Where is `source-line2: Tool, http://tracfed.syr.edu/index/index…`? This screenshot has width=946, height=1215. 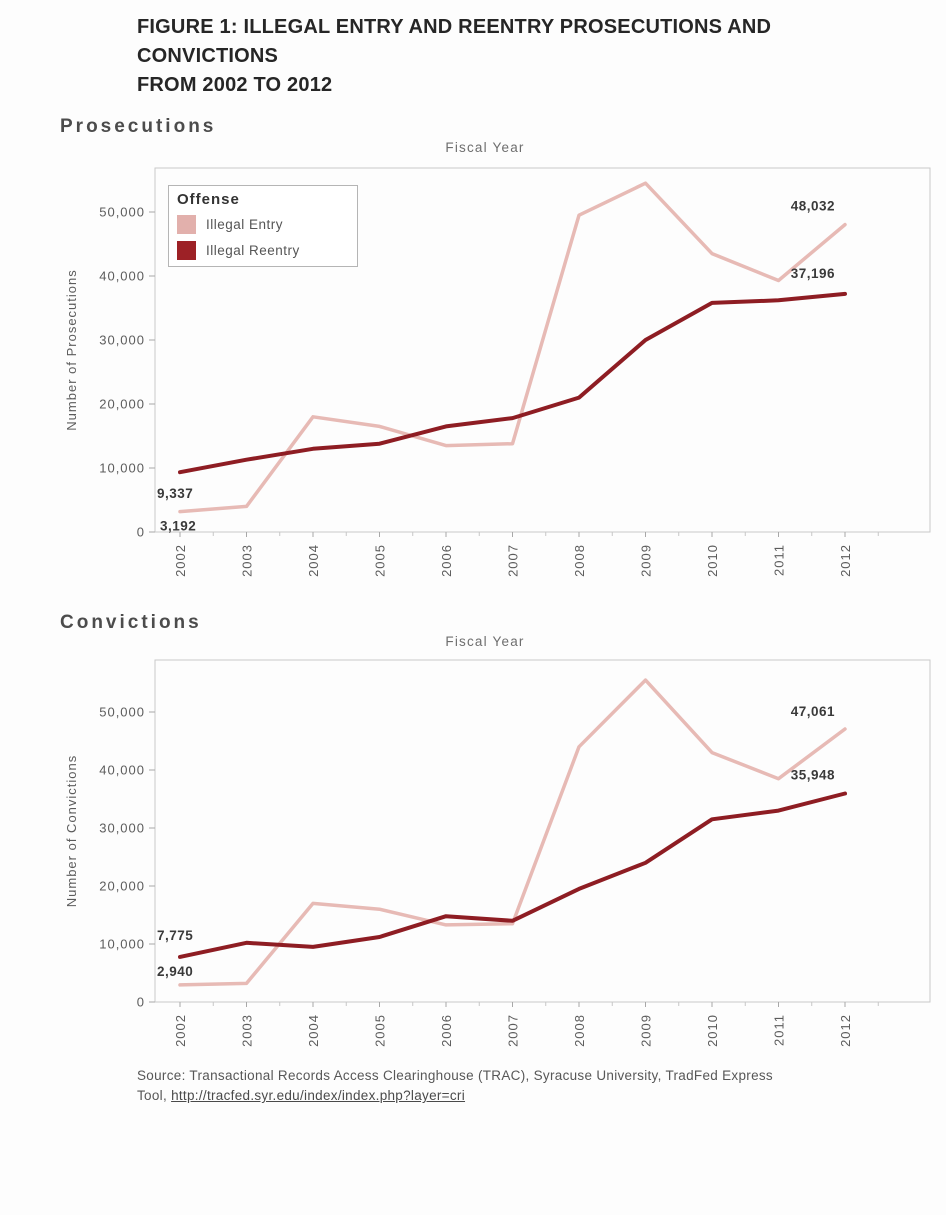 source-line2: Tool, http://tracfed.syr.edu/index/index… is located at coordinates (532, 1096).